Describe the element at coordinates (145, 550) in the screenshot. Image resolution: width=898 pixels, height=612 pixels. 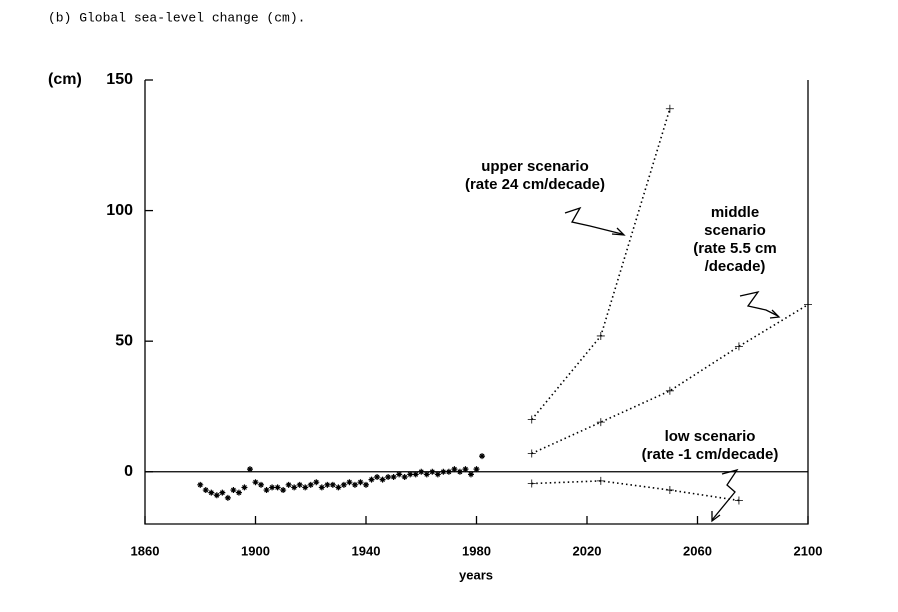
I see `x-tick-label: 1860` at that location.